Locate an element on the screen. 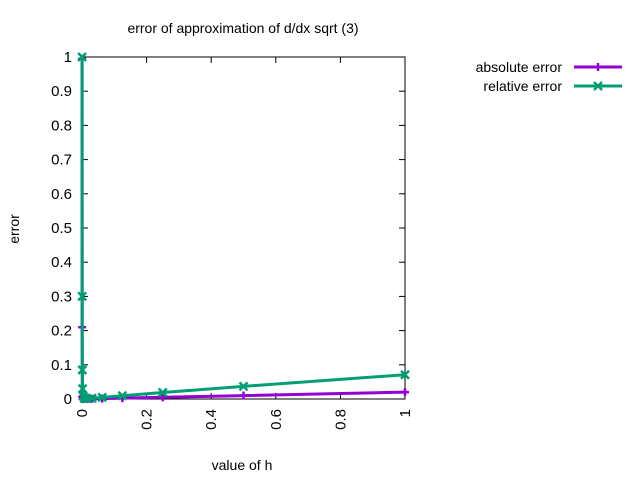  y-tick-label: 0 is located at coordinates (68, 399).